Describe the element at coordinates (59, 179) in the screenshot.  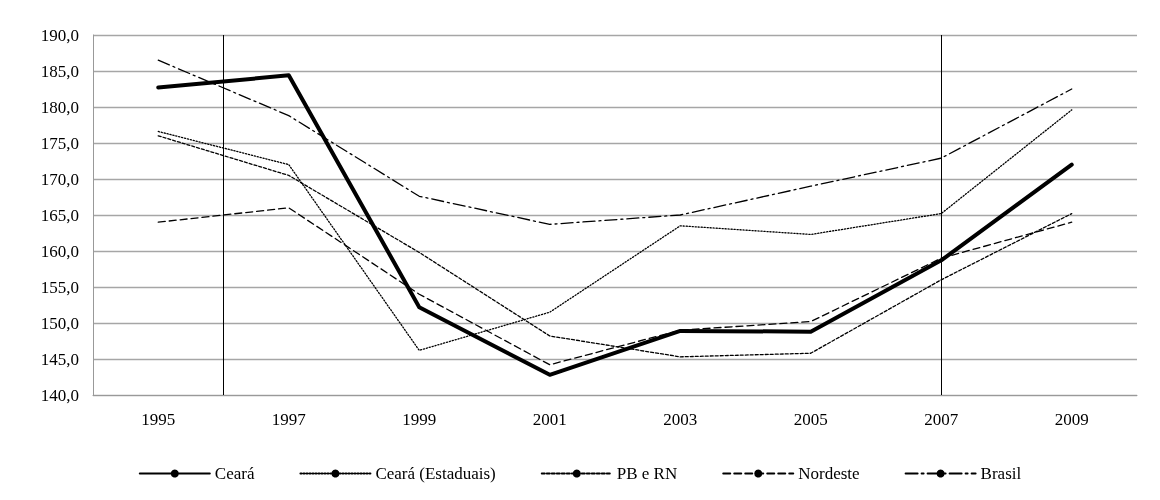
I see `y-tick-label: 170,0` at that location.